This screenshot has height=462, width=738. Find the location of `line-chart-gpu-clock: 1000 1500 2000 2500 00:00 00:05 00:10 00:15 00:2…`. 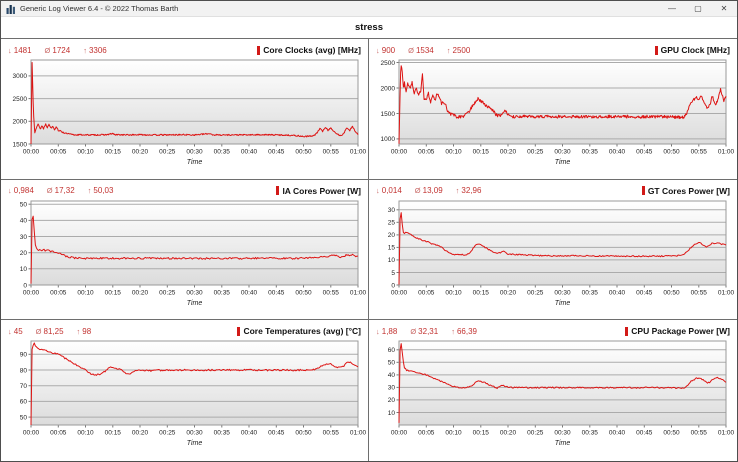

line-chart-gpu-clock: 1000 1500 2000 2500 00:00 00:05 00:10 00:15 00:2… is located at coordinates (553, 115).